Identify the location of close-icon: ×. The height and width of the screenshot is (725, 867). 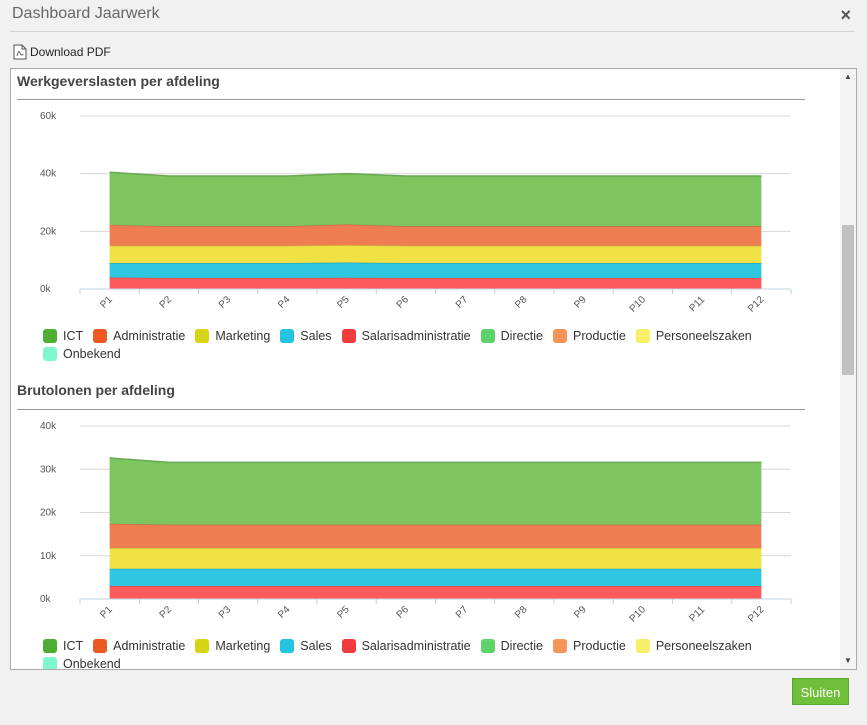
(845, 15).